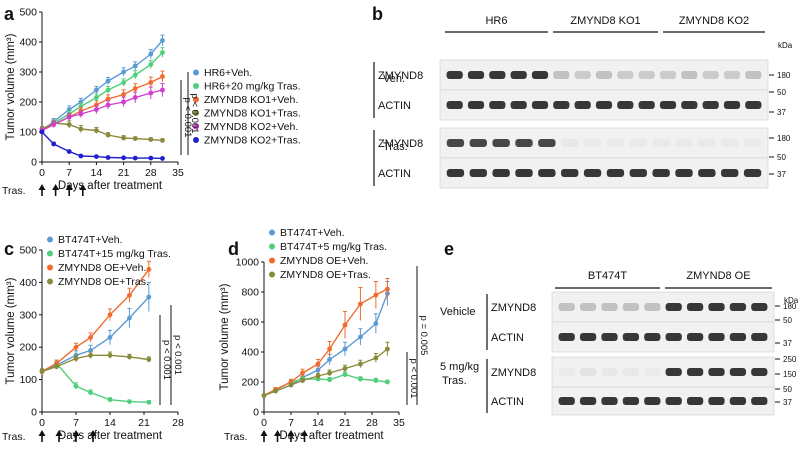 Image resolution: width=800 pixels, height=452 pixels. What do you see at coordinates (790, 359) in the screenshot?
I see `mw-marker-label: 250` at bounding box center [790, 359].